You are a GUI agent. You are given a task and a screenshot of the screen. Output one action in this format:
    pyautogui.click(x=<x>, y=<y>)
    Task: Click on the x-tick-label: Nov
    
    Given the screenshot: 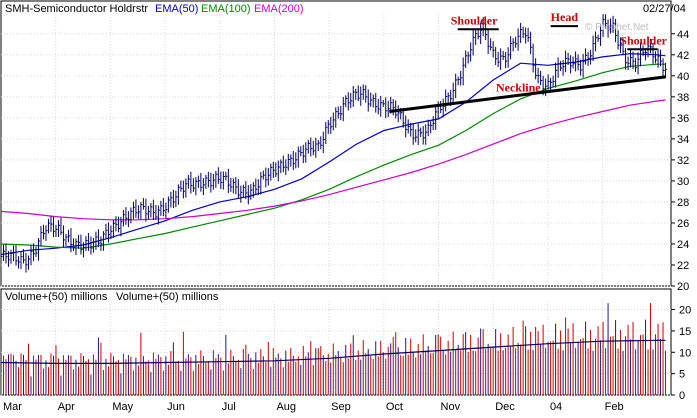 What is the action you would take?
    pyautogui.click(x=451, y=407)
    